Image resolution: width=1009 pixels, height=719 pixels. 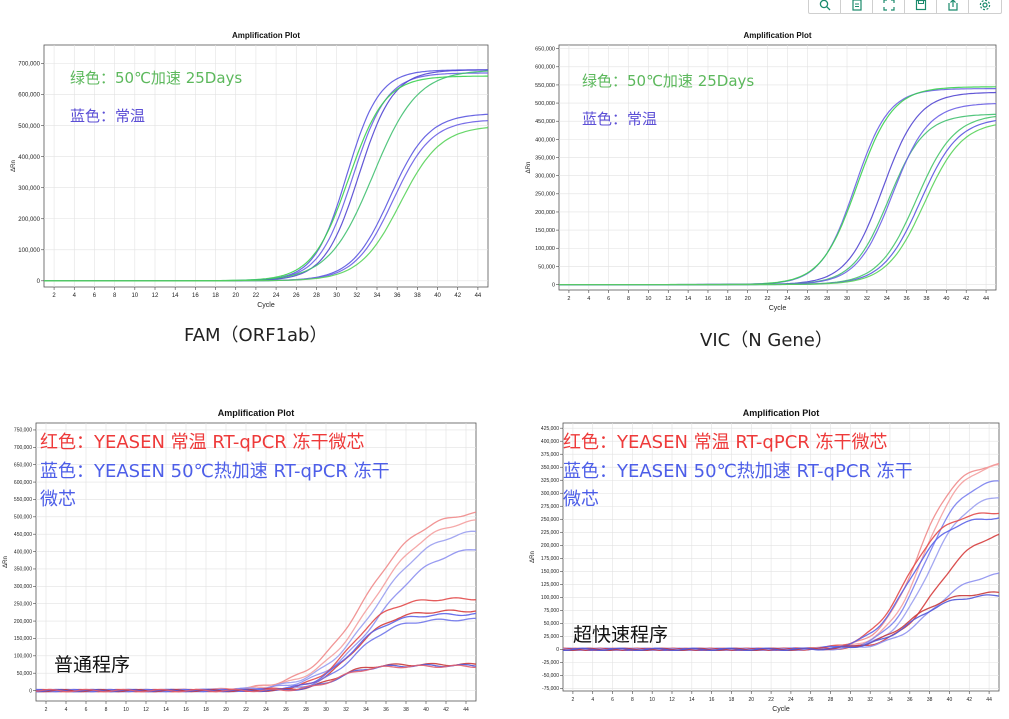 What do you see at coordinates (825, 6) in the screenshot?
I see `zoom-icon` at bounding box center [825, 6].